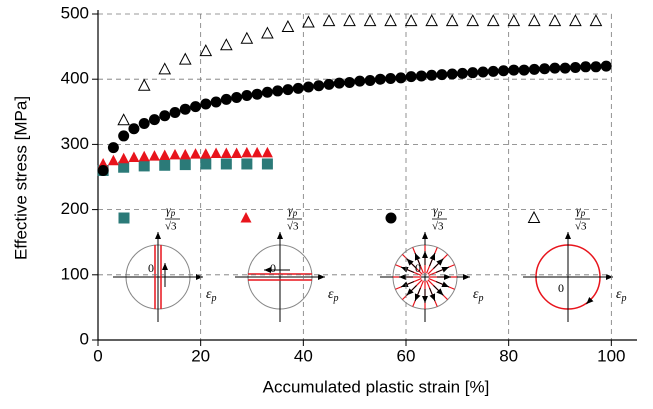 This screenshot has width=653, height=409. What do you see at coordinates (84, 338) in the screenshot?
I see `y-tick-label: 0` at bounding box center [84, 338].